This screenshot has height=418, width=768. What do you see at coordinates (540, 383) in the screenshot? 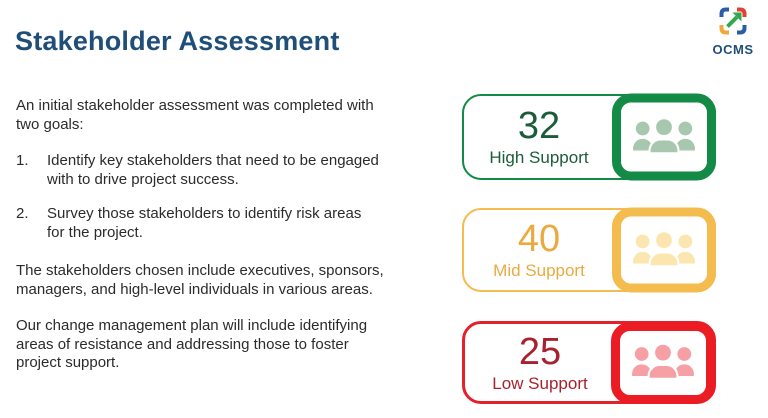
I see `stat-label: Low Support` at bounding box center [540, 383].